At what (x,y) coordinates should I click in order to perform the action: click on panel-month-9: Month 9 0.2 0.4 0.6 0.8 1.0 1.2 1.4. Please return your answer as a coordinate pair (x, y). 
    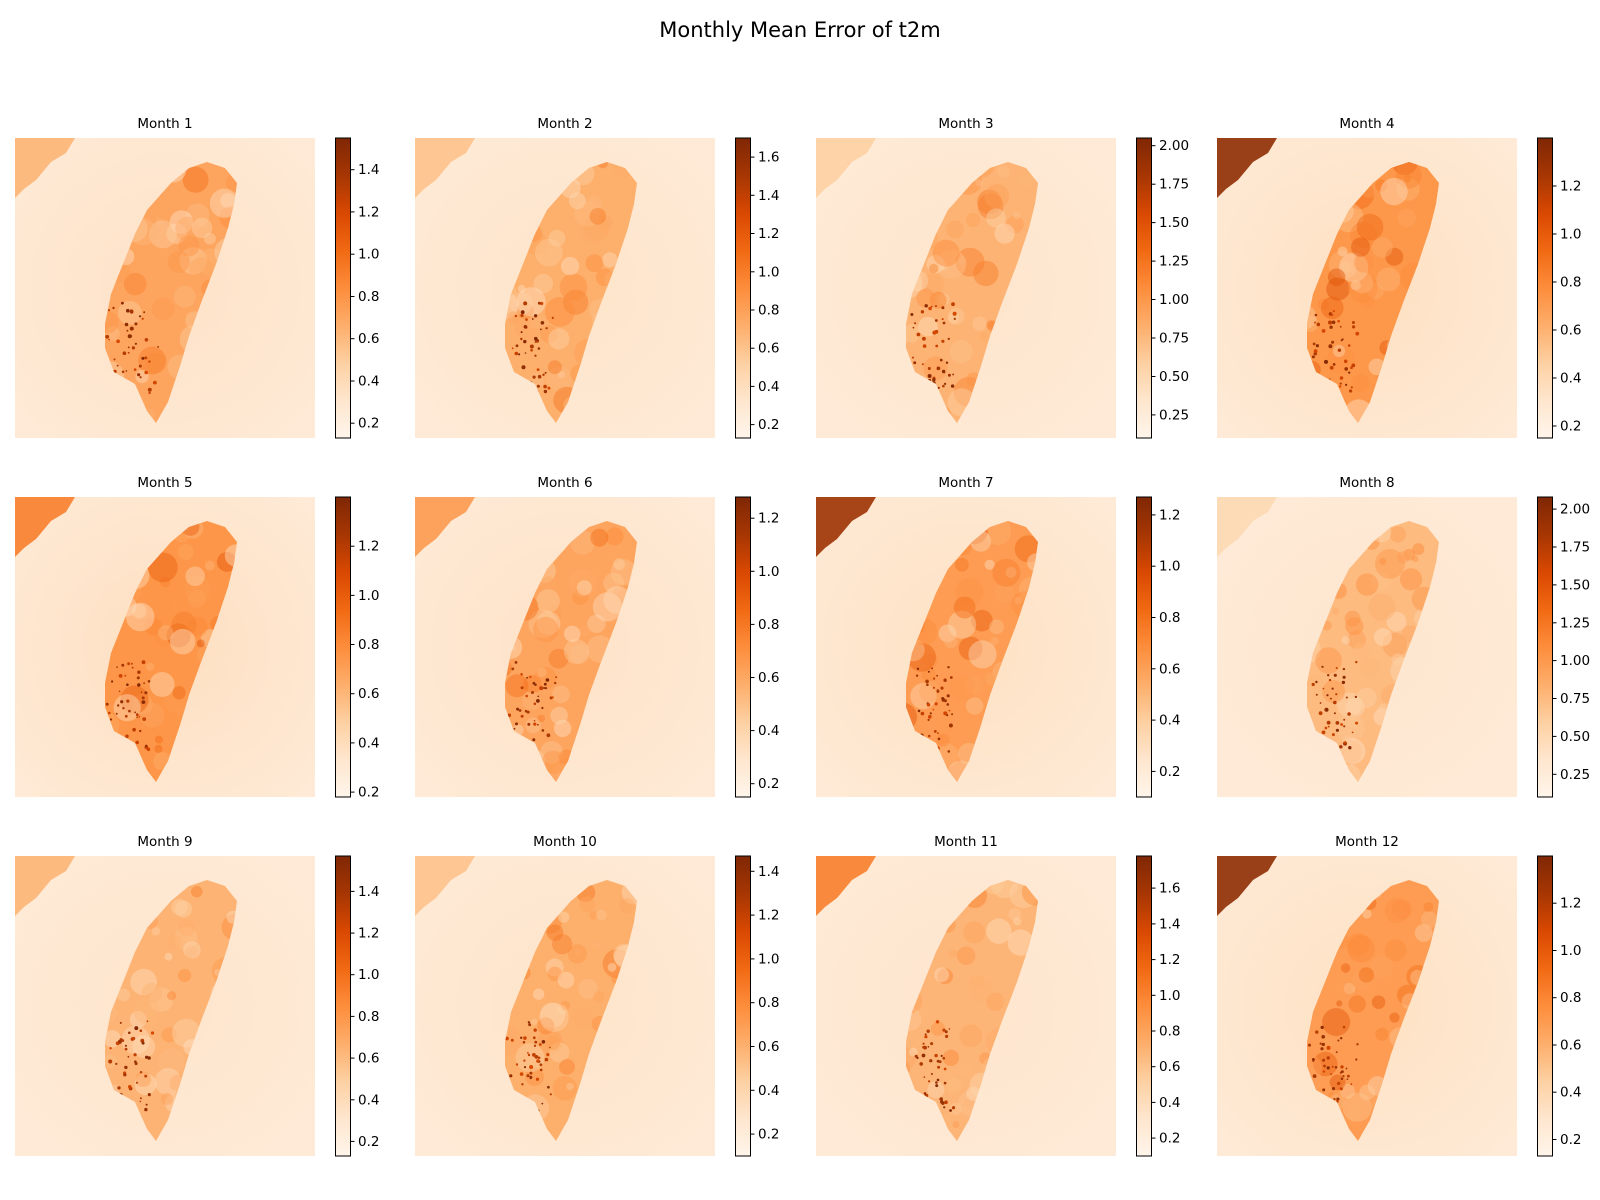
    Looking at the image, I should click on (205, 994).